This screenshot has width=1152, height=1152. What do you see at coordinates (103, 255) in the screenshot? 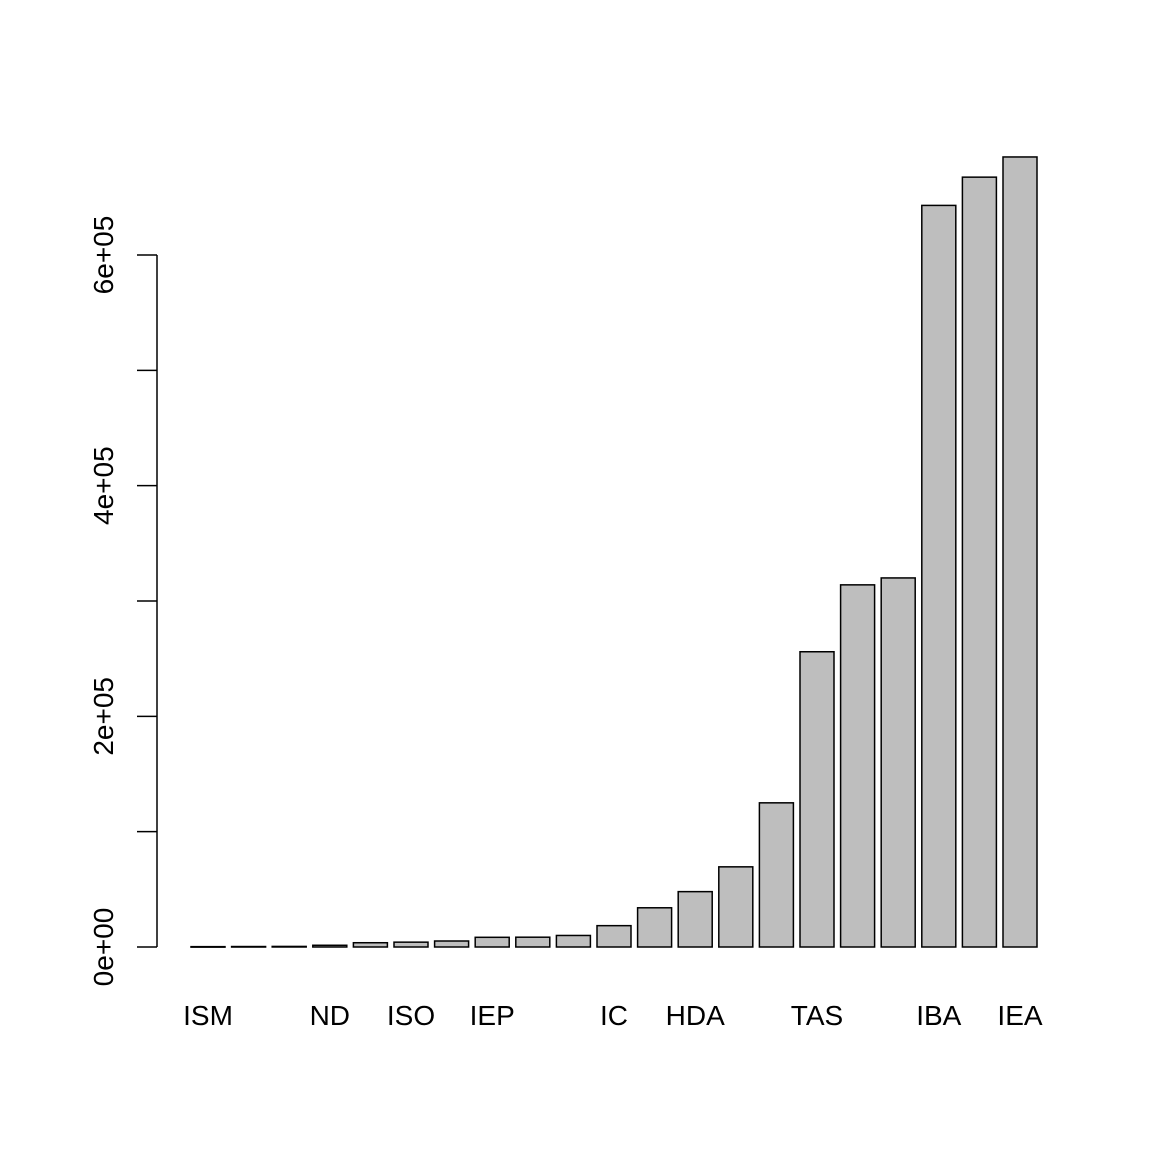
I see `y-tick-label: 6e+05` at bounding box center [103, 255].